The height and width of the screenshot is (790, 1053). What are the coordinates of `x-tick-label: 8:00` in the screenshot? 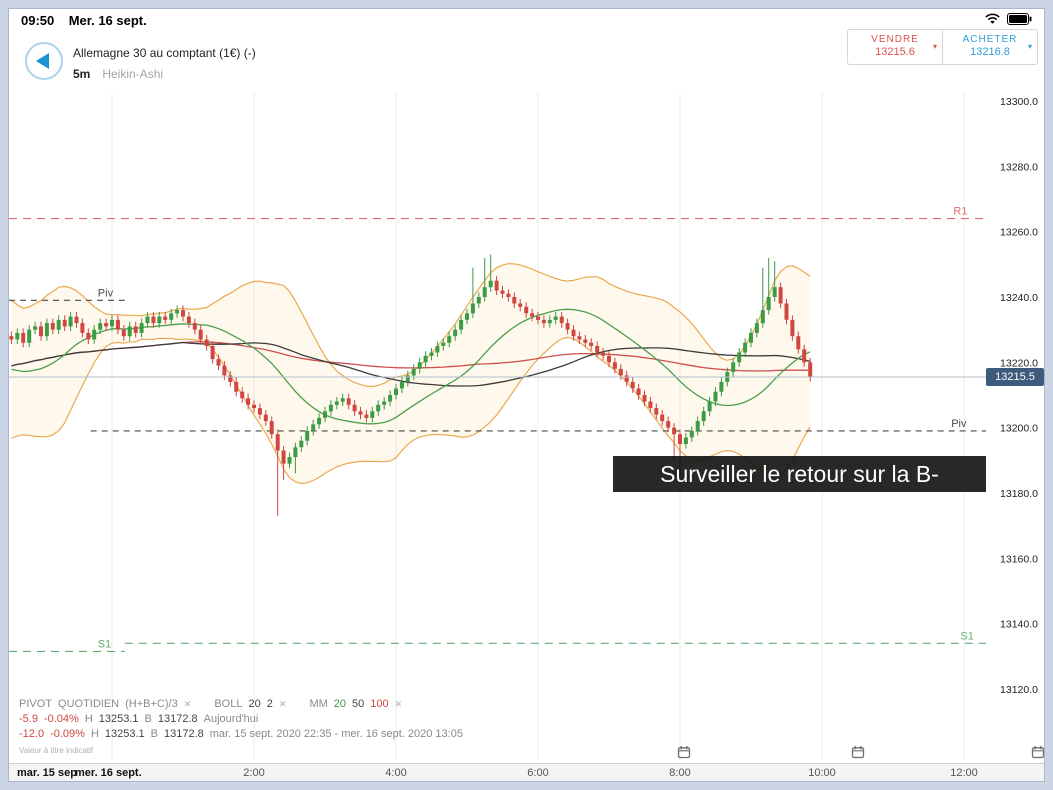 It's located at (680, 773).